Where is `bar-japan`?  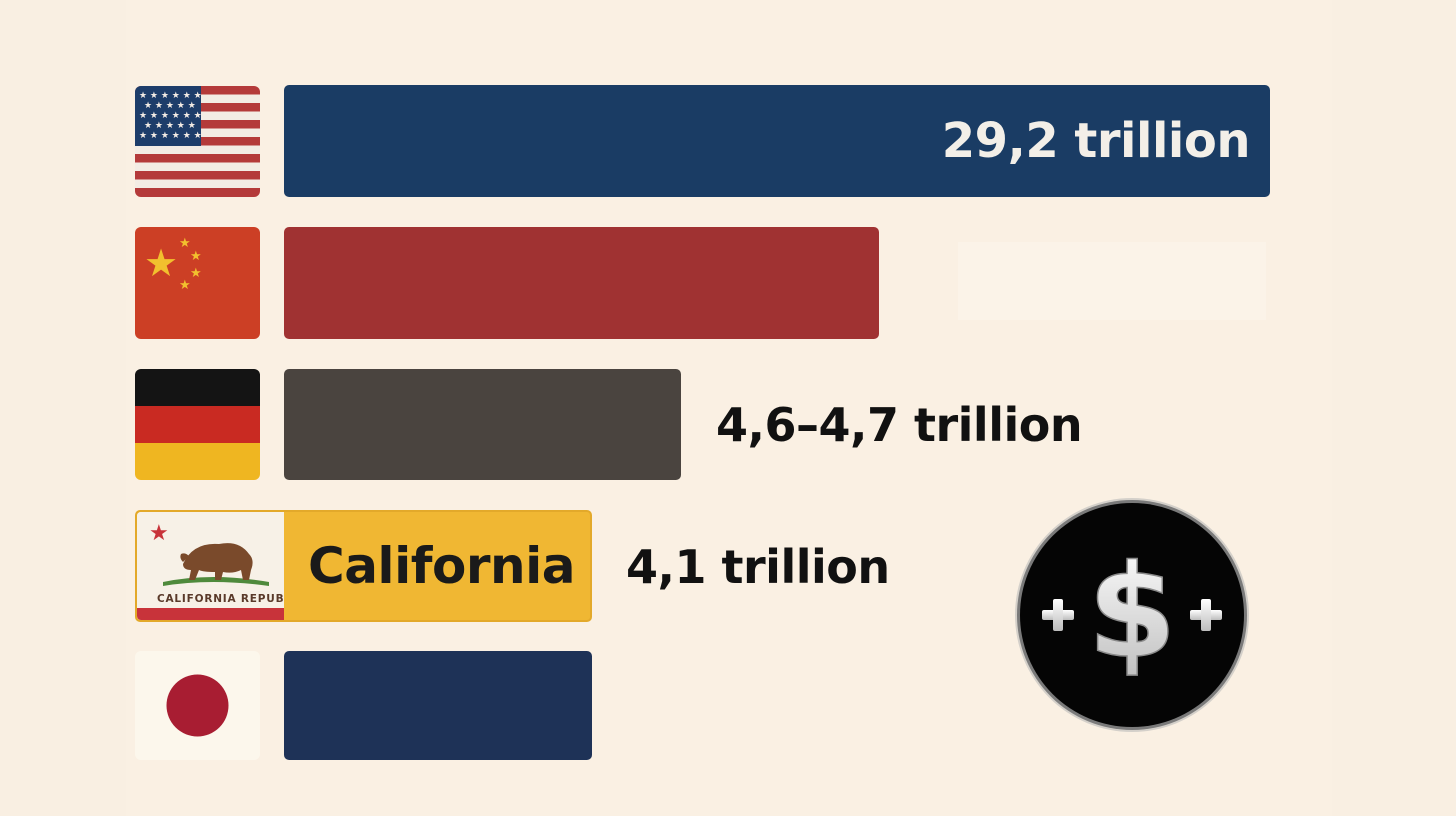 bar-japan is located at coordinates (438, 705).